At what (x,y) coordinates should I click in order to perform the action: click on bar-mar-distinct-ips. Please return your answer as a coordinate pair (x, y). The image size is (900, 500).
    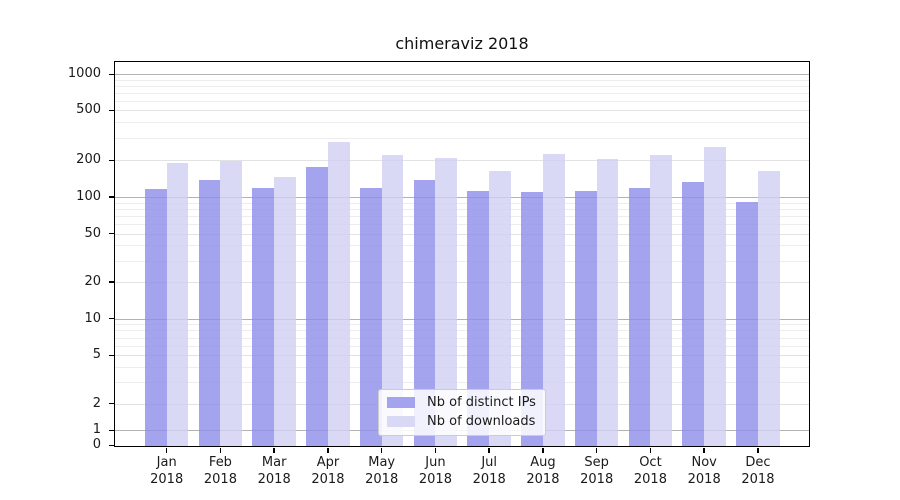
    Looking at the image, I should click on (263, 316).